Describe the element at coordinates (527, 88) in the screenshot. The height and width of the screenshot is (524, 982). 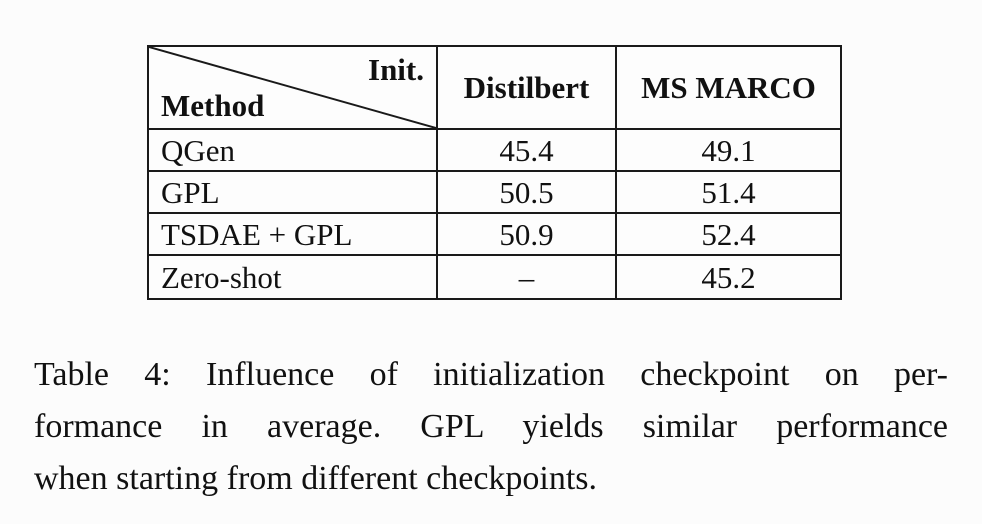
I see `column-header-distilbert: Distilbert` at that location.